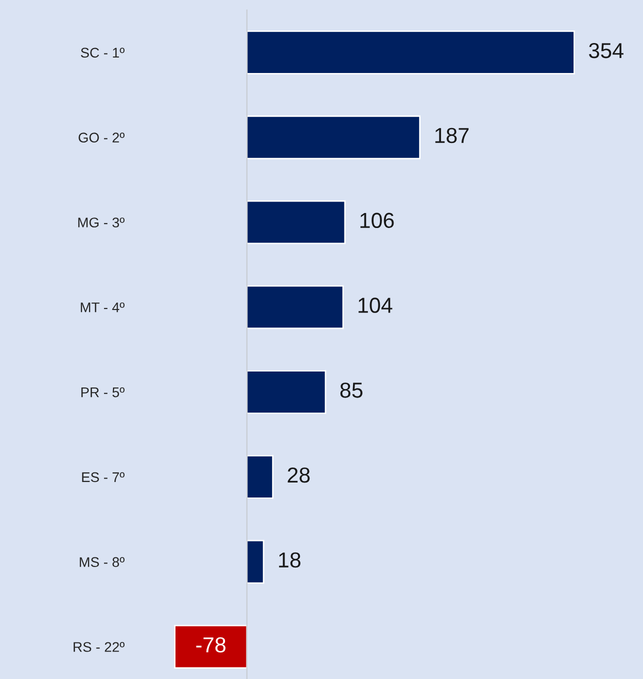  I want to click on data-label: 85, so click(351, 390).